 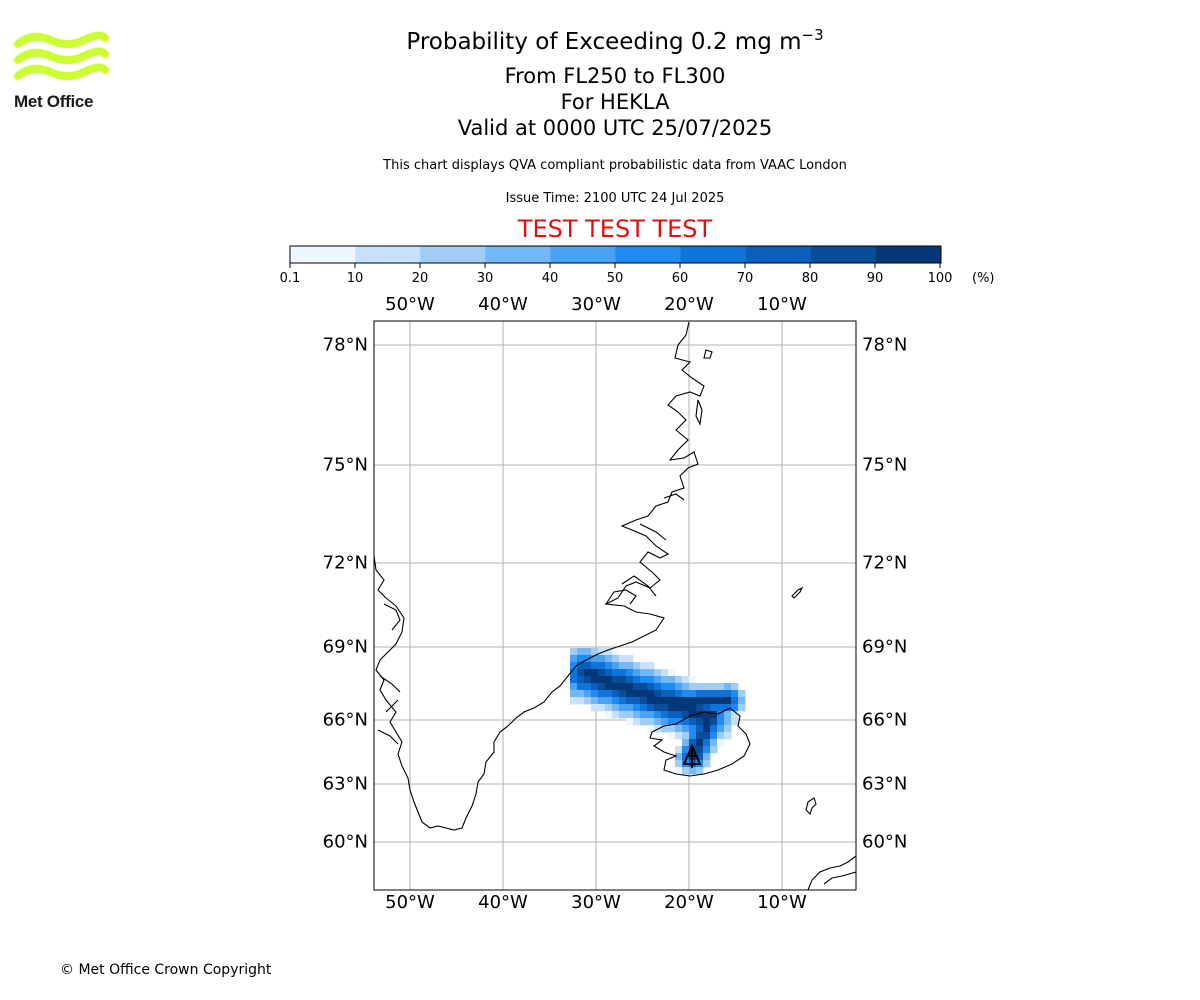 What do you see at coordinates (885, 647) in the screenshot?
I see `lat-label-right: 69°N` at bounding box center [885, 647].